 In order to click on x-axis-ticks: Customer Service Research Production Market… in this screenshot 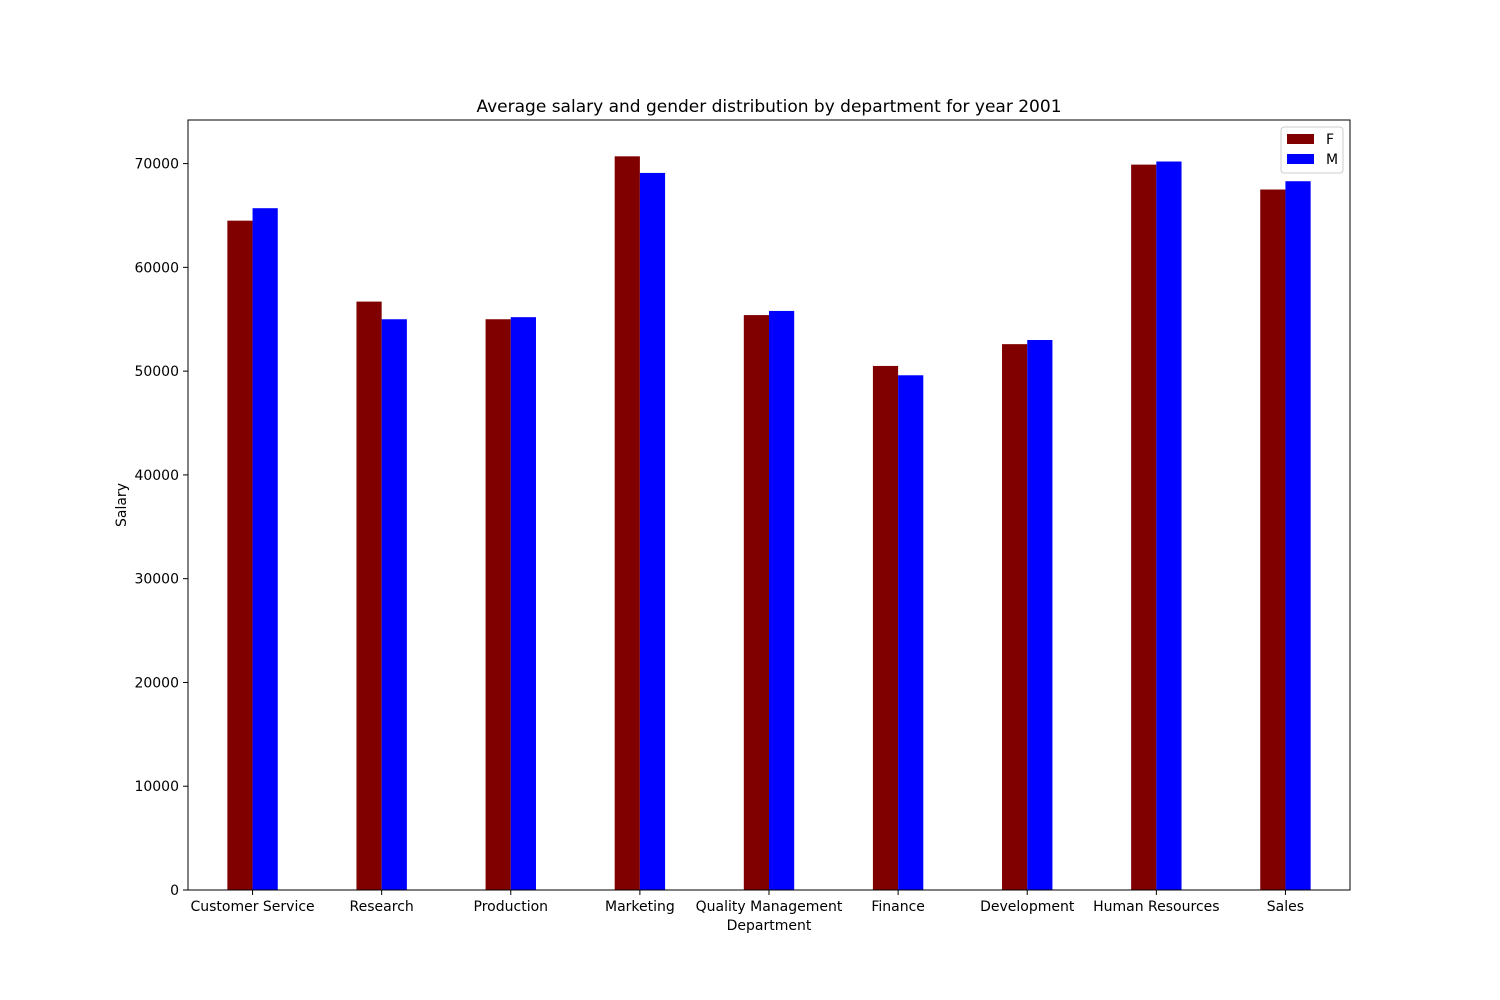, I will do `click(747, 902)`.